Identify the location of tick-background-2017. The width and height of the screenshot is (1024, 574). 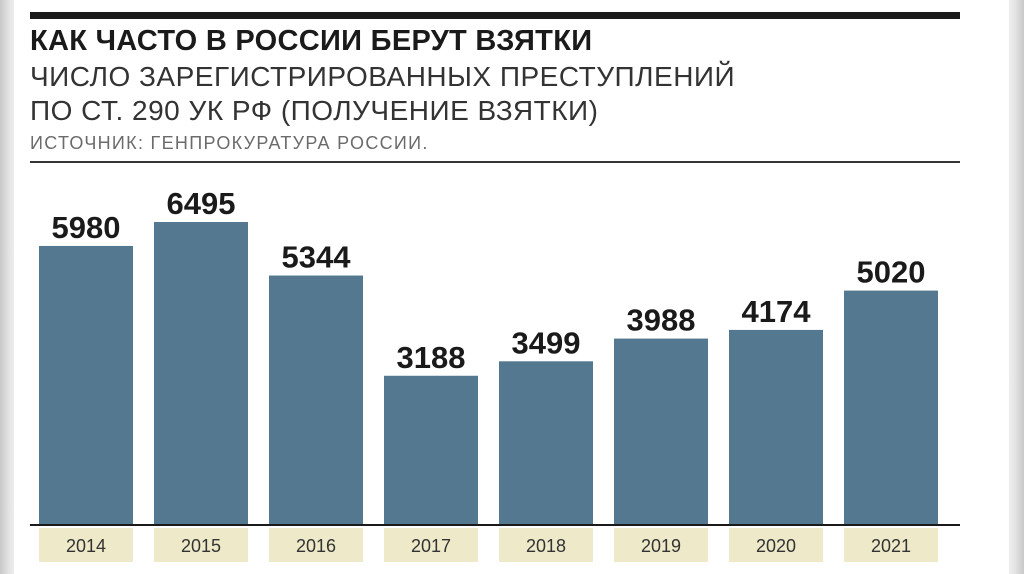
(431, 545).